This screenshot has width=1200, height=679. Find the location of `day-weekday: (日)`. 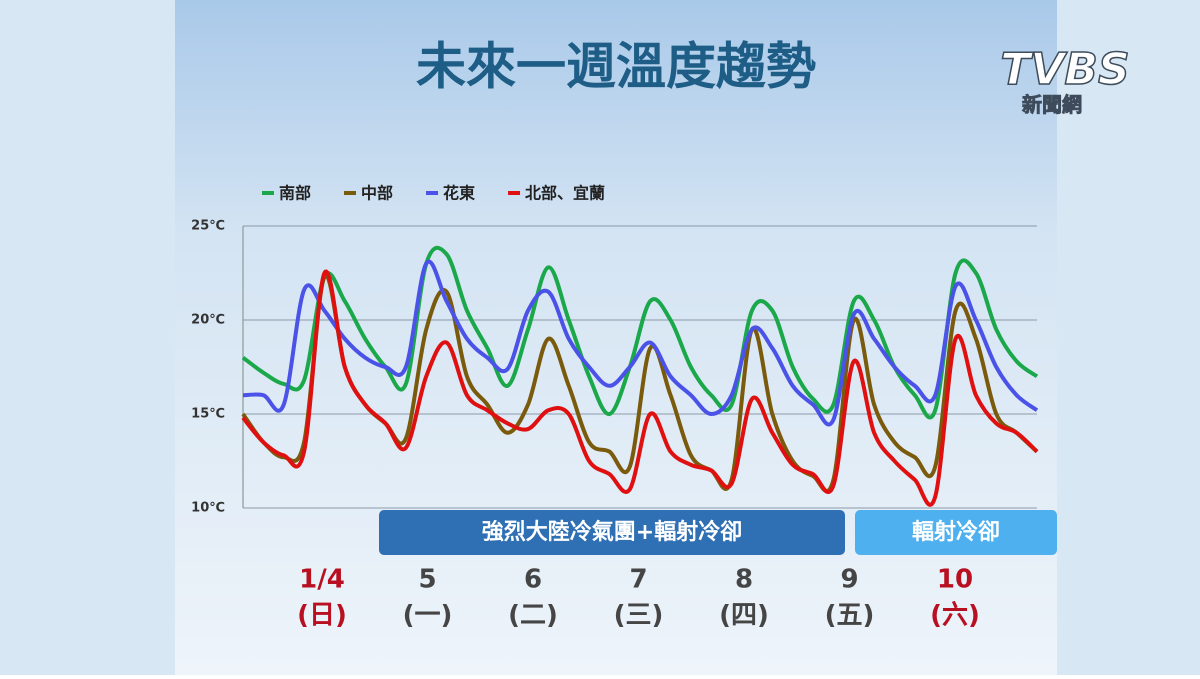

day-weekday: (日) is located at coordinates (322, 616).